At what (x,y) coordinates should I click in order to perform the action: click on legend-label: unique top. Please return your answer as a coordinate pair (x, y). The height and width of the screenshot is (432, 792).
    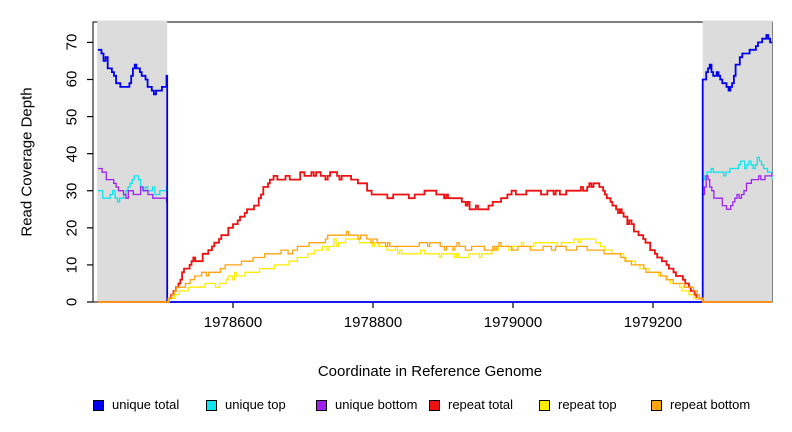
    Looking at the image, I should click on (255, 404).